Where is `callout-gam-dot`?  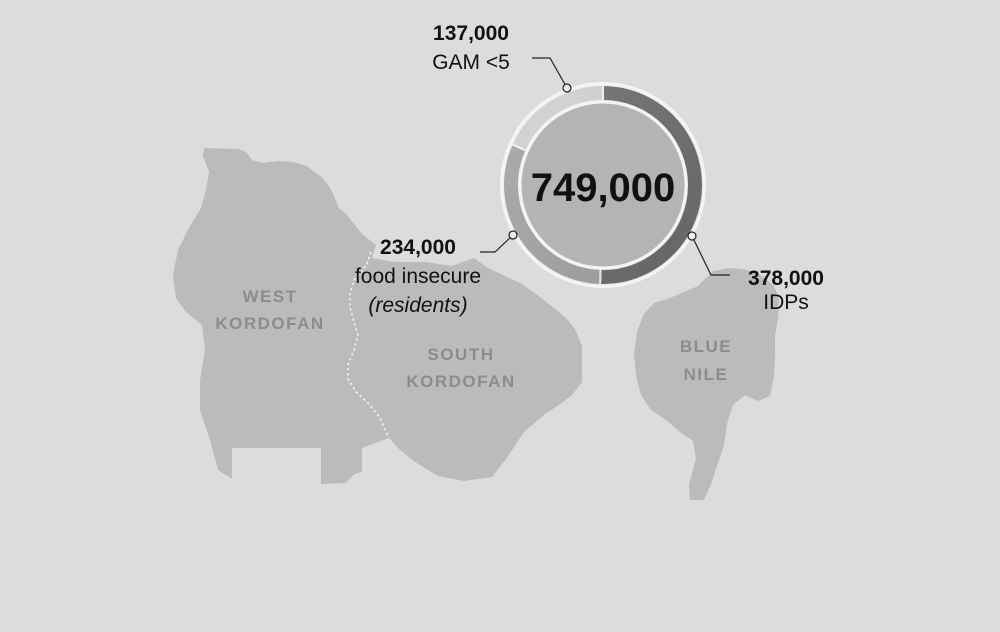 callout-gam-dot is located at coordinates (567, 88).